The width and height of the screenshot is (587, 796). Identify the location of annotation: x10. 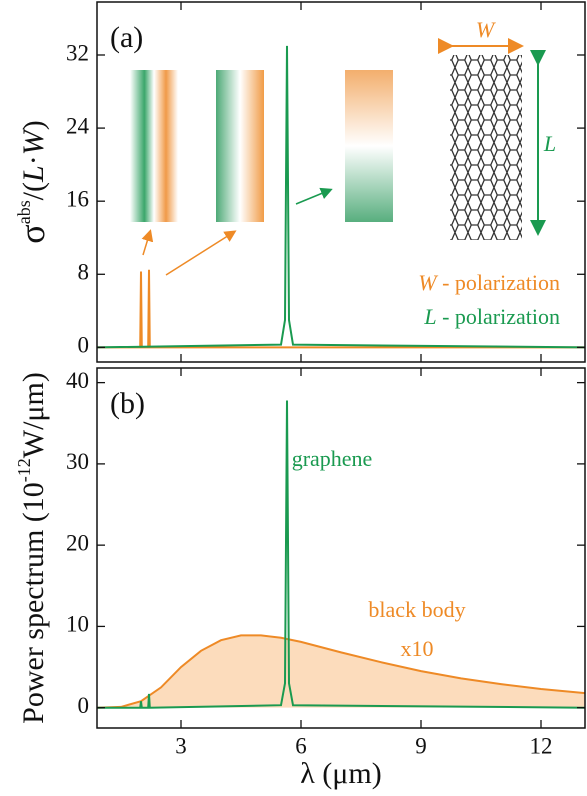
(417, 648).